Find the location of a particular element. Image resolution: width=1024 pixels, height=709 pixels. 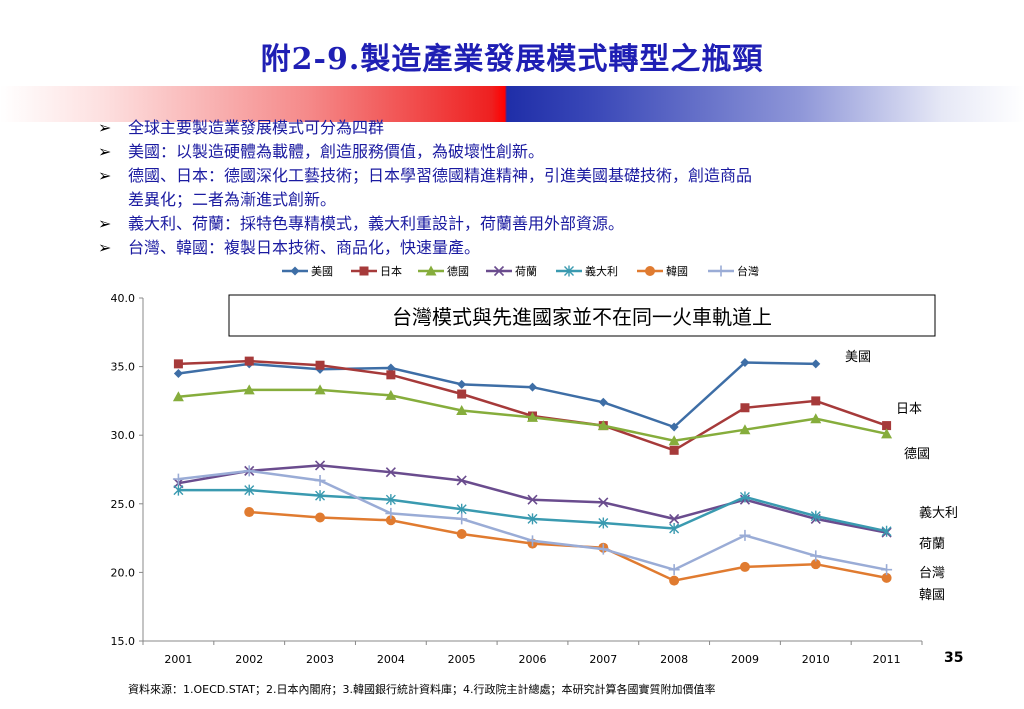

series-end-label: 台灣 is located at coordinates (932, 573).